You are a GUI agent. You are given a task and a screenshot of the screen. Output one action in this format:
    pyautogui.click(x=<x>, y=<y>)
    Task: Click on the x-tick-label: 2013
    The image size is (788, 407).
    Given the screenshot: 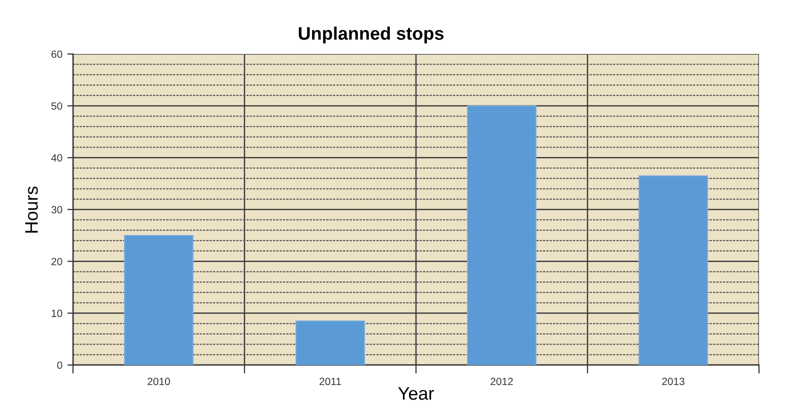 What is the action you would take?
    pyautogui.click(x=673, y=382)
    